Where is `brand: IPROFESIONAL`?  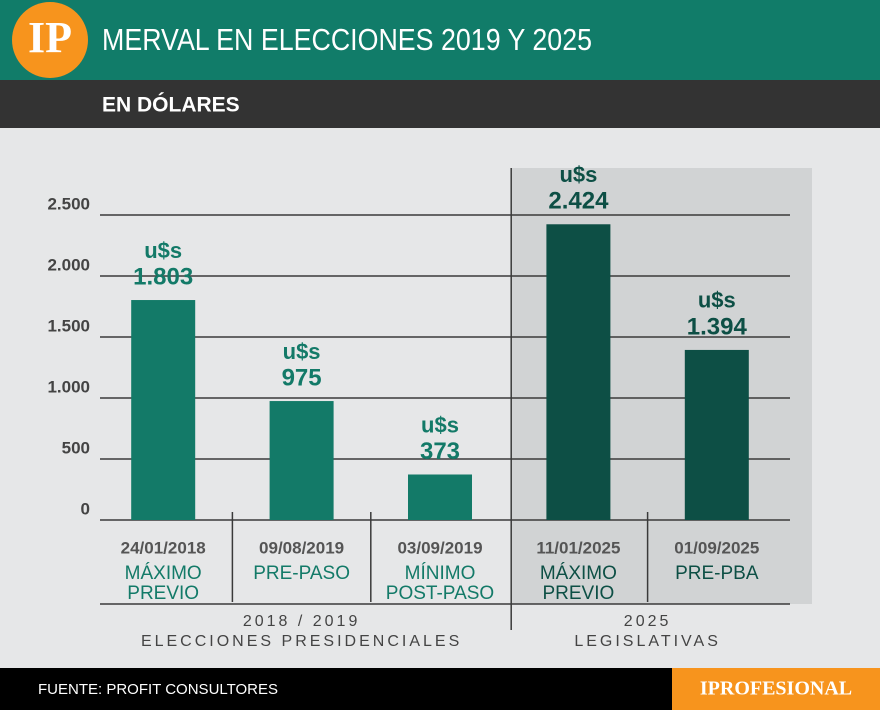
brand: IPROFESIONAL is located at coordinates (776, 689).